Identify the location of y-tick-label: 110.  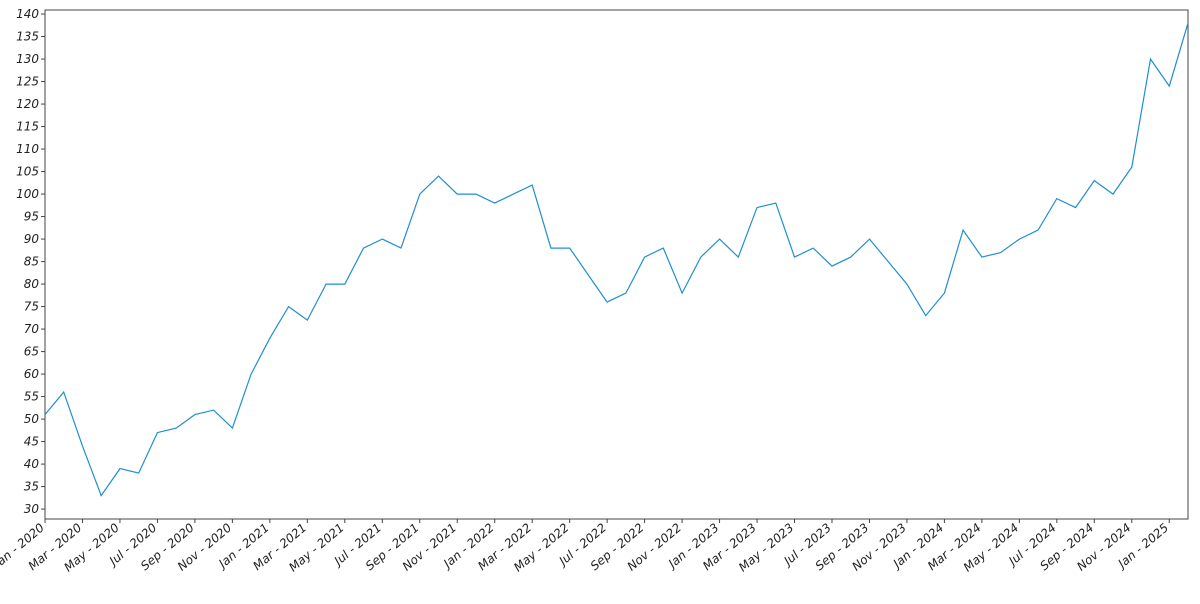
(27, 149).